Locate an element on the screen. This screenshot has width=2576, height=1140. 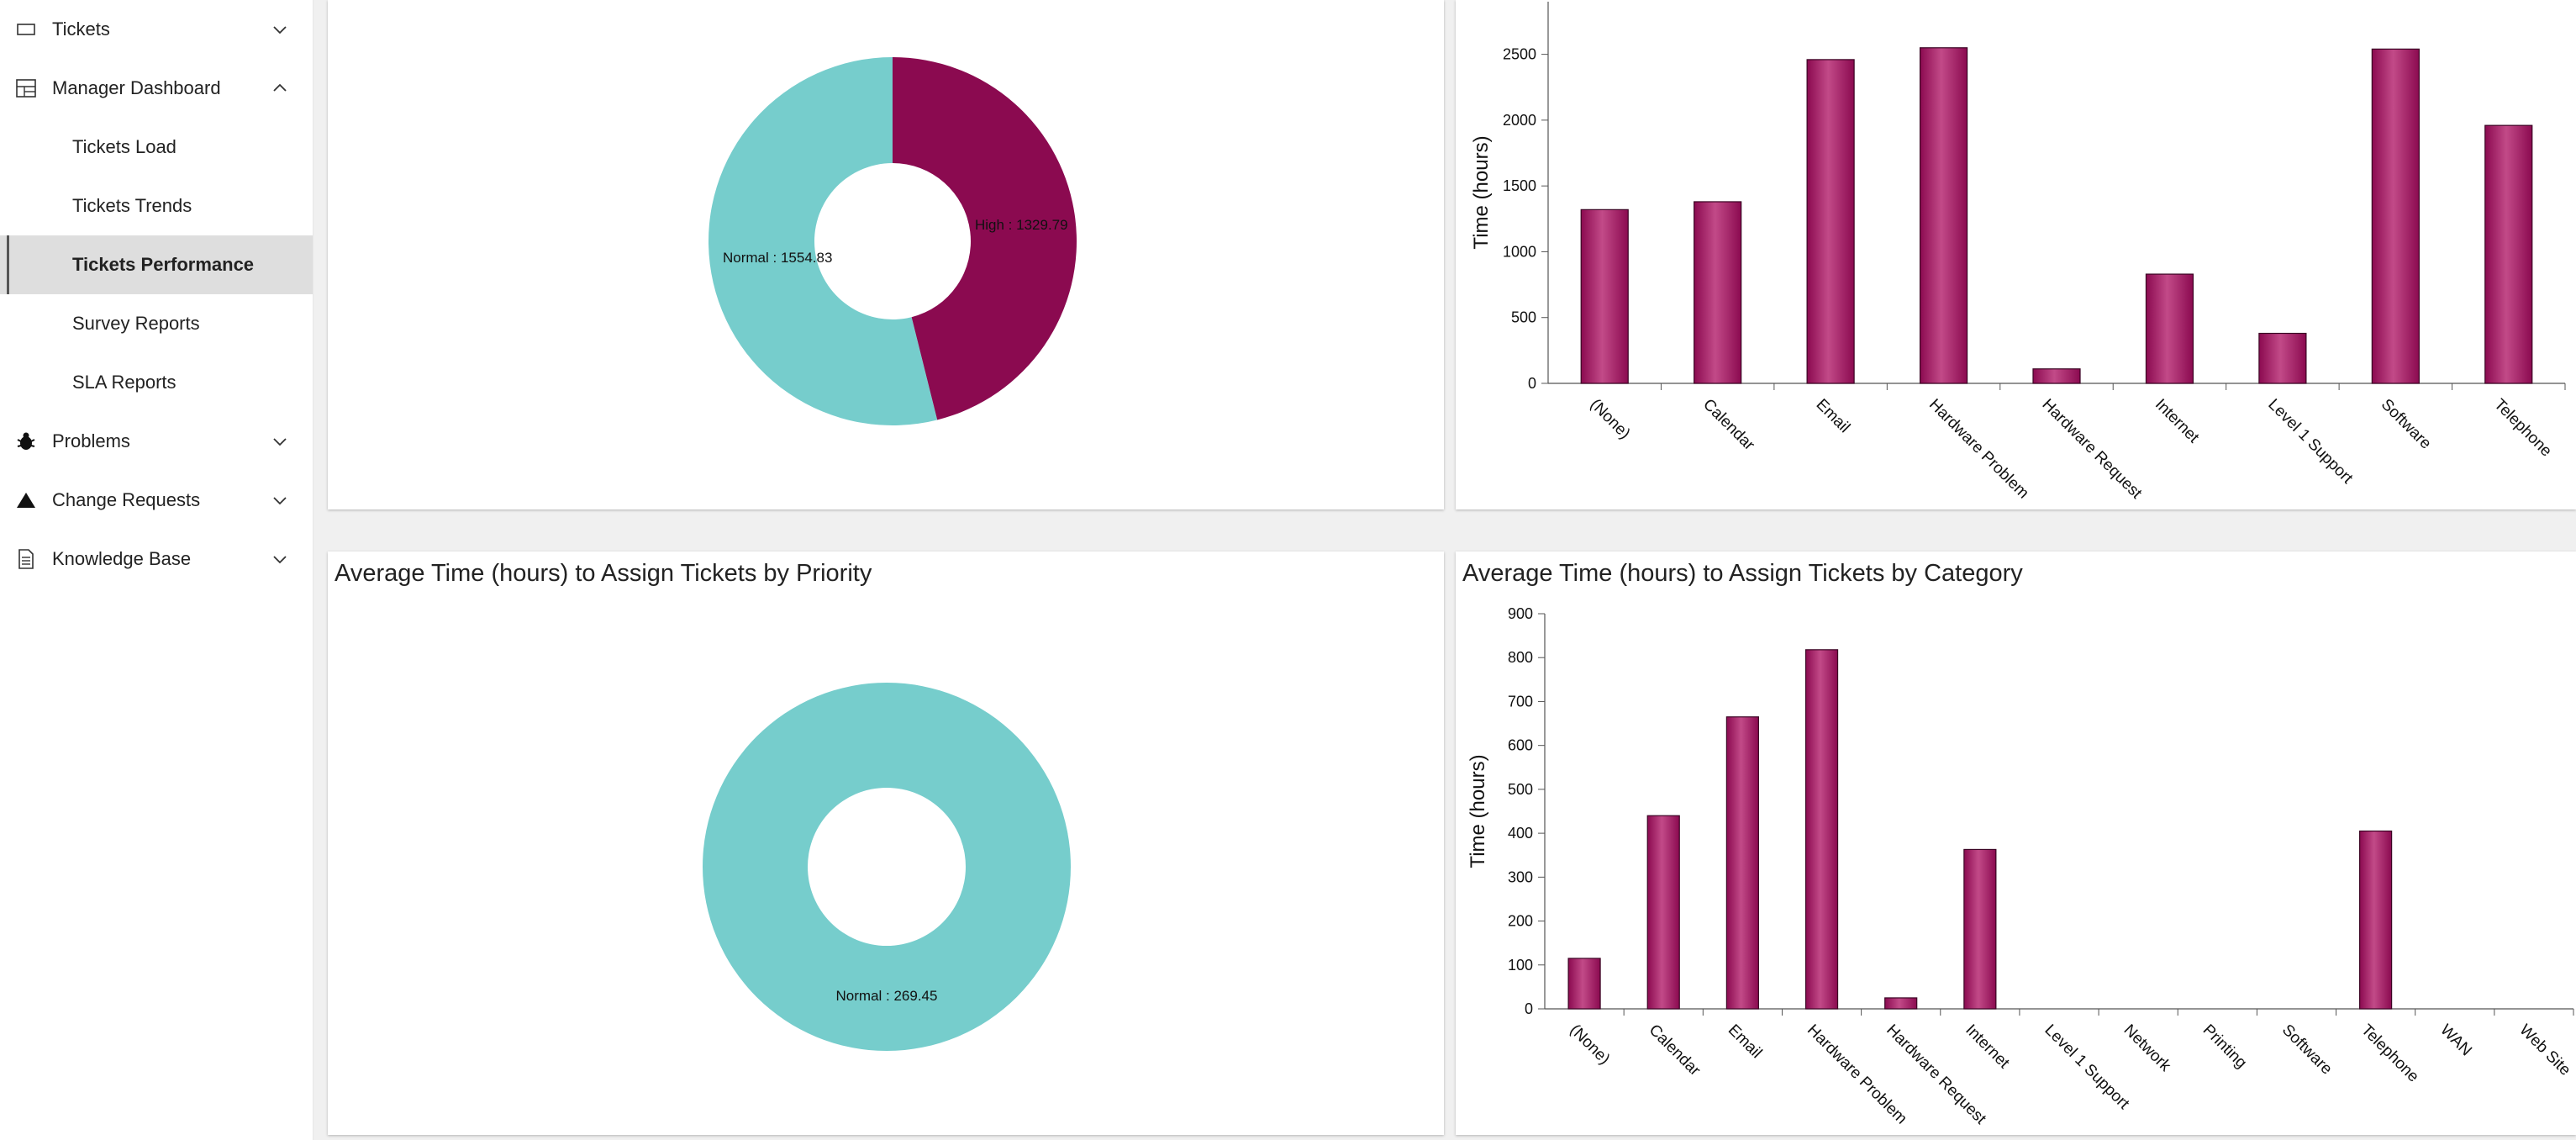
y-tick-label: 900 is located at coordinates (1520, 613).